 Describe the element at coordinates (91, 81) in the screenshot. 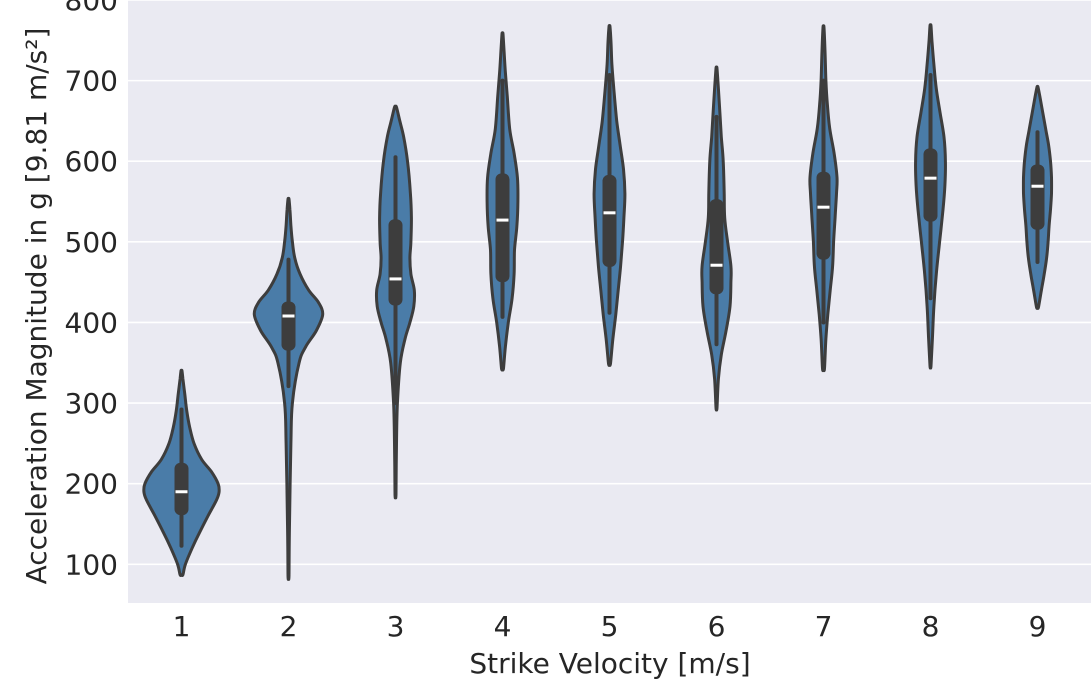

I see `y-tick-label: 700` at that location.